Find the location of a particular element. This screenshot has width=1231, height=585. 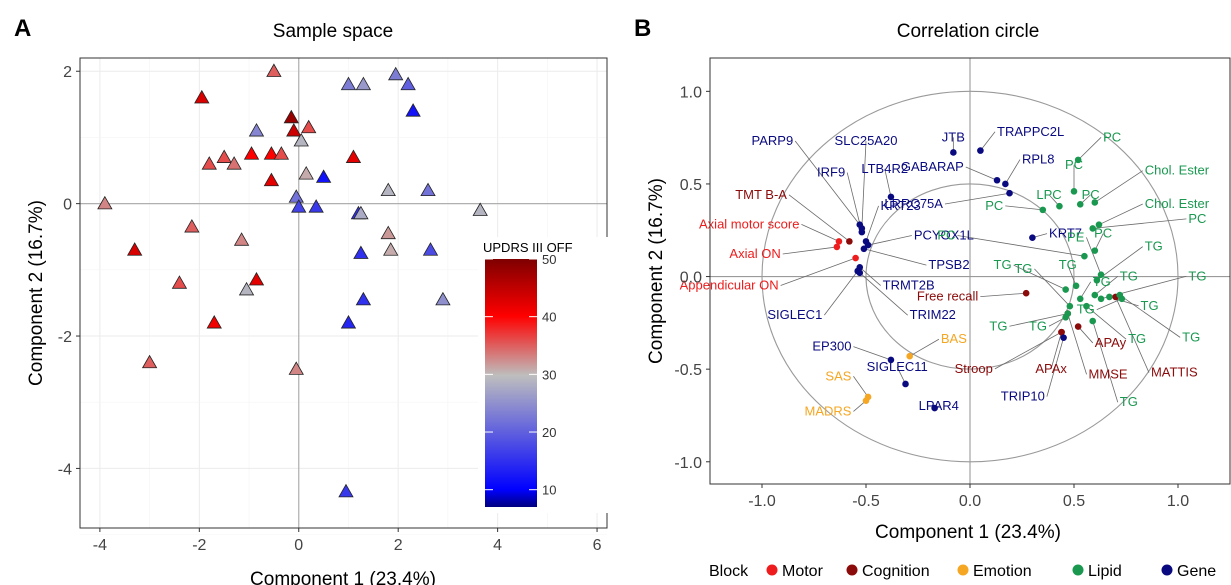

x-tick-label: -1.0 is located at coordinates (762, 501).